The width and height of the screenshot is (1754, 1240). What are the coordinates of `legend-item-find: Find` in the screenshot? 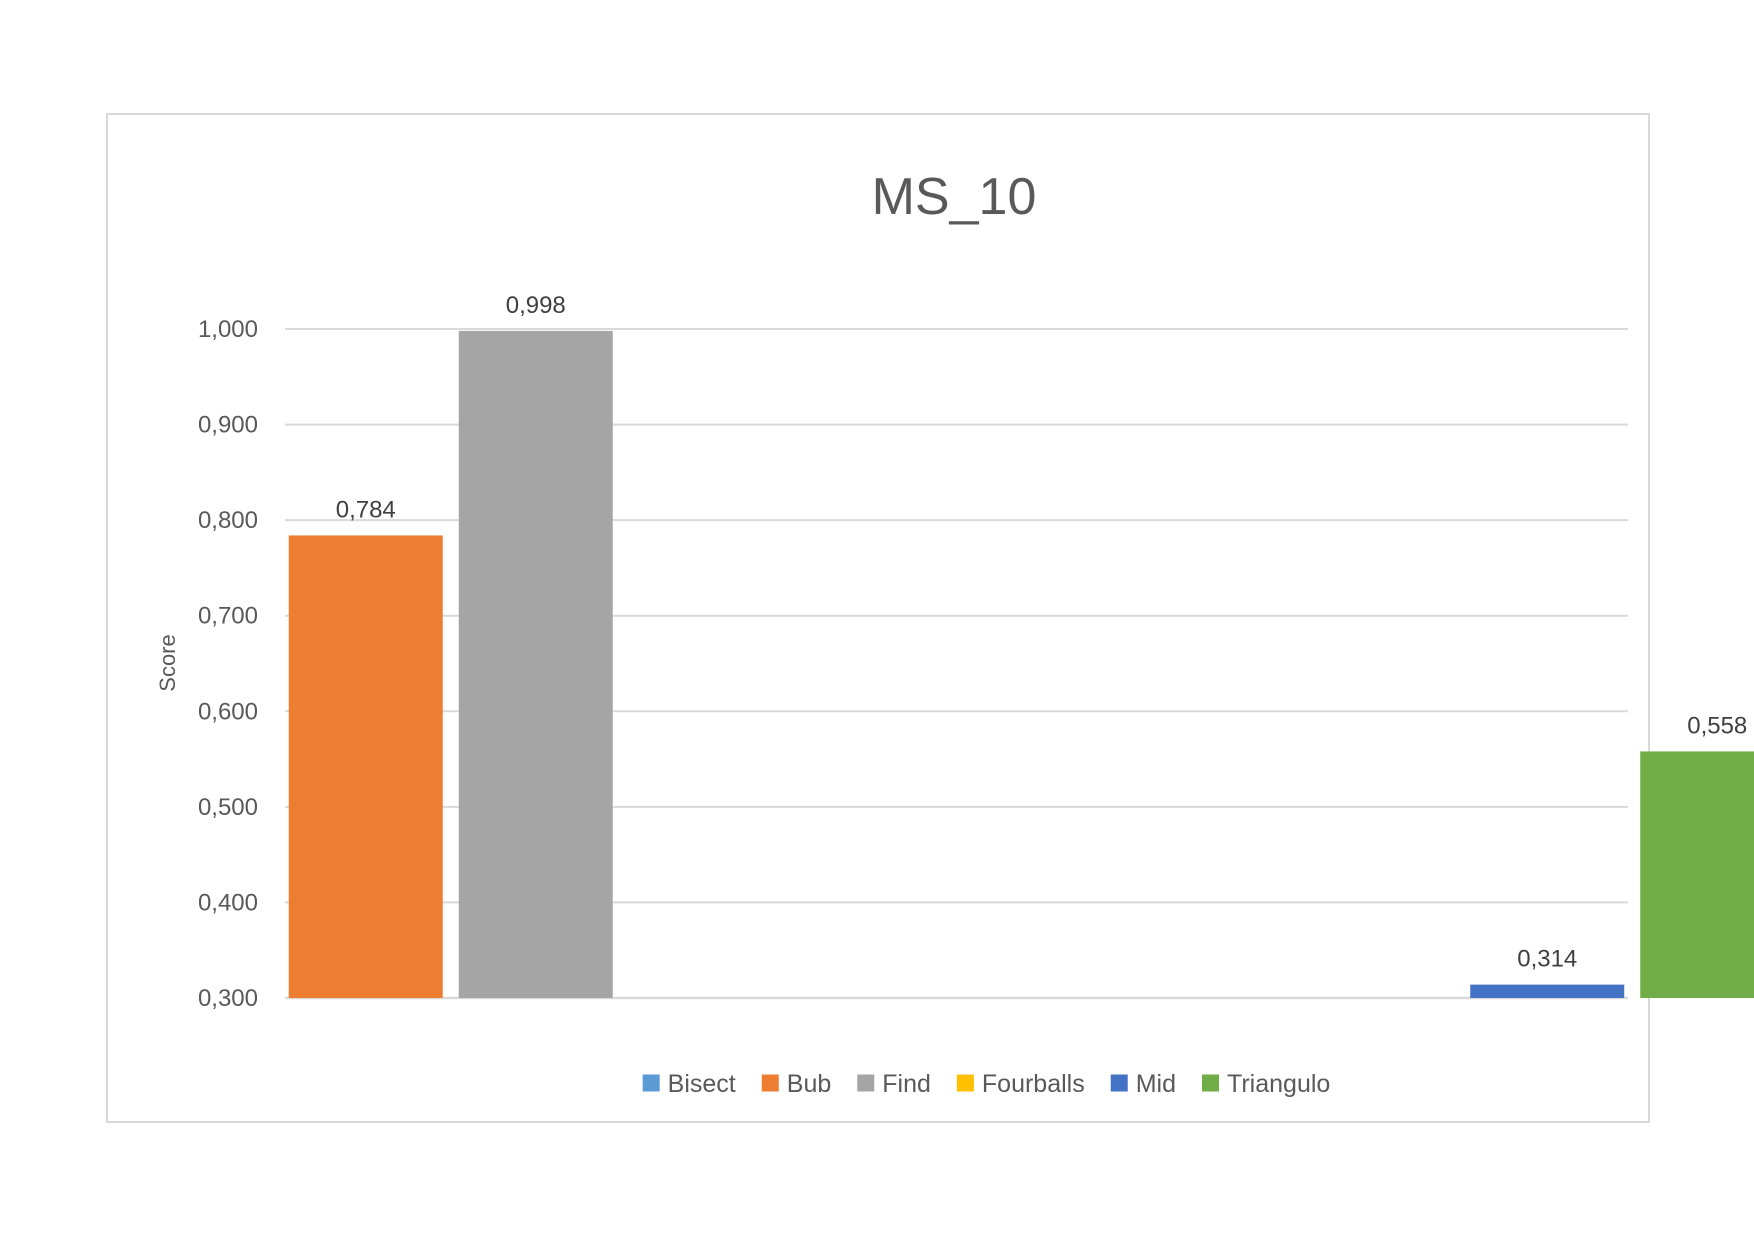 It's located at (906, 1084).